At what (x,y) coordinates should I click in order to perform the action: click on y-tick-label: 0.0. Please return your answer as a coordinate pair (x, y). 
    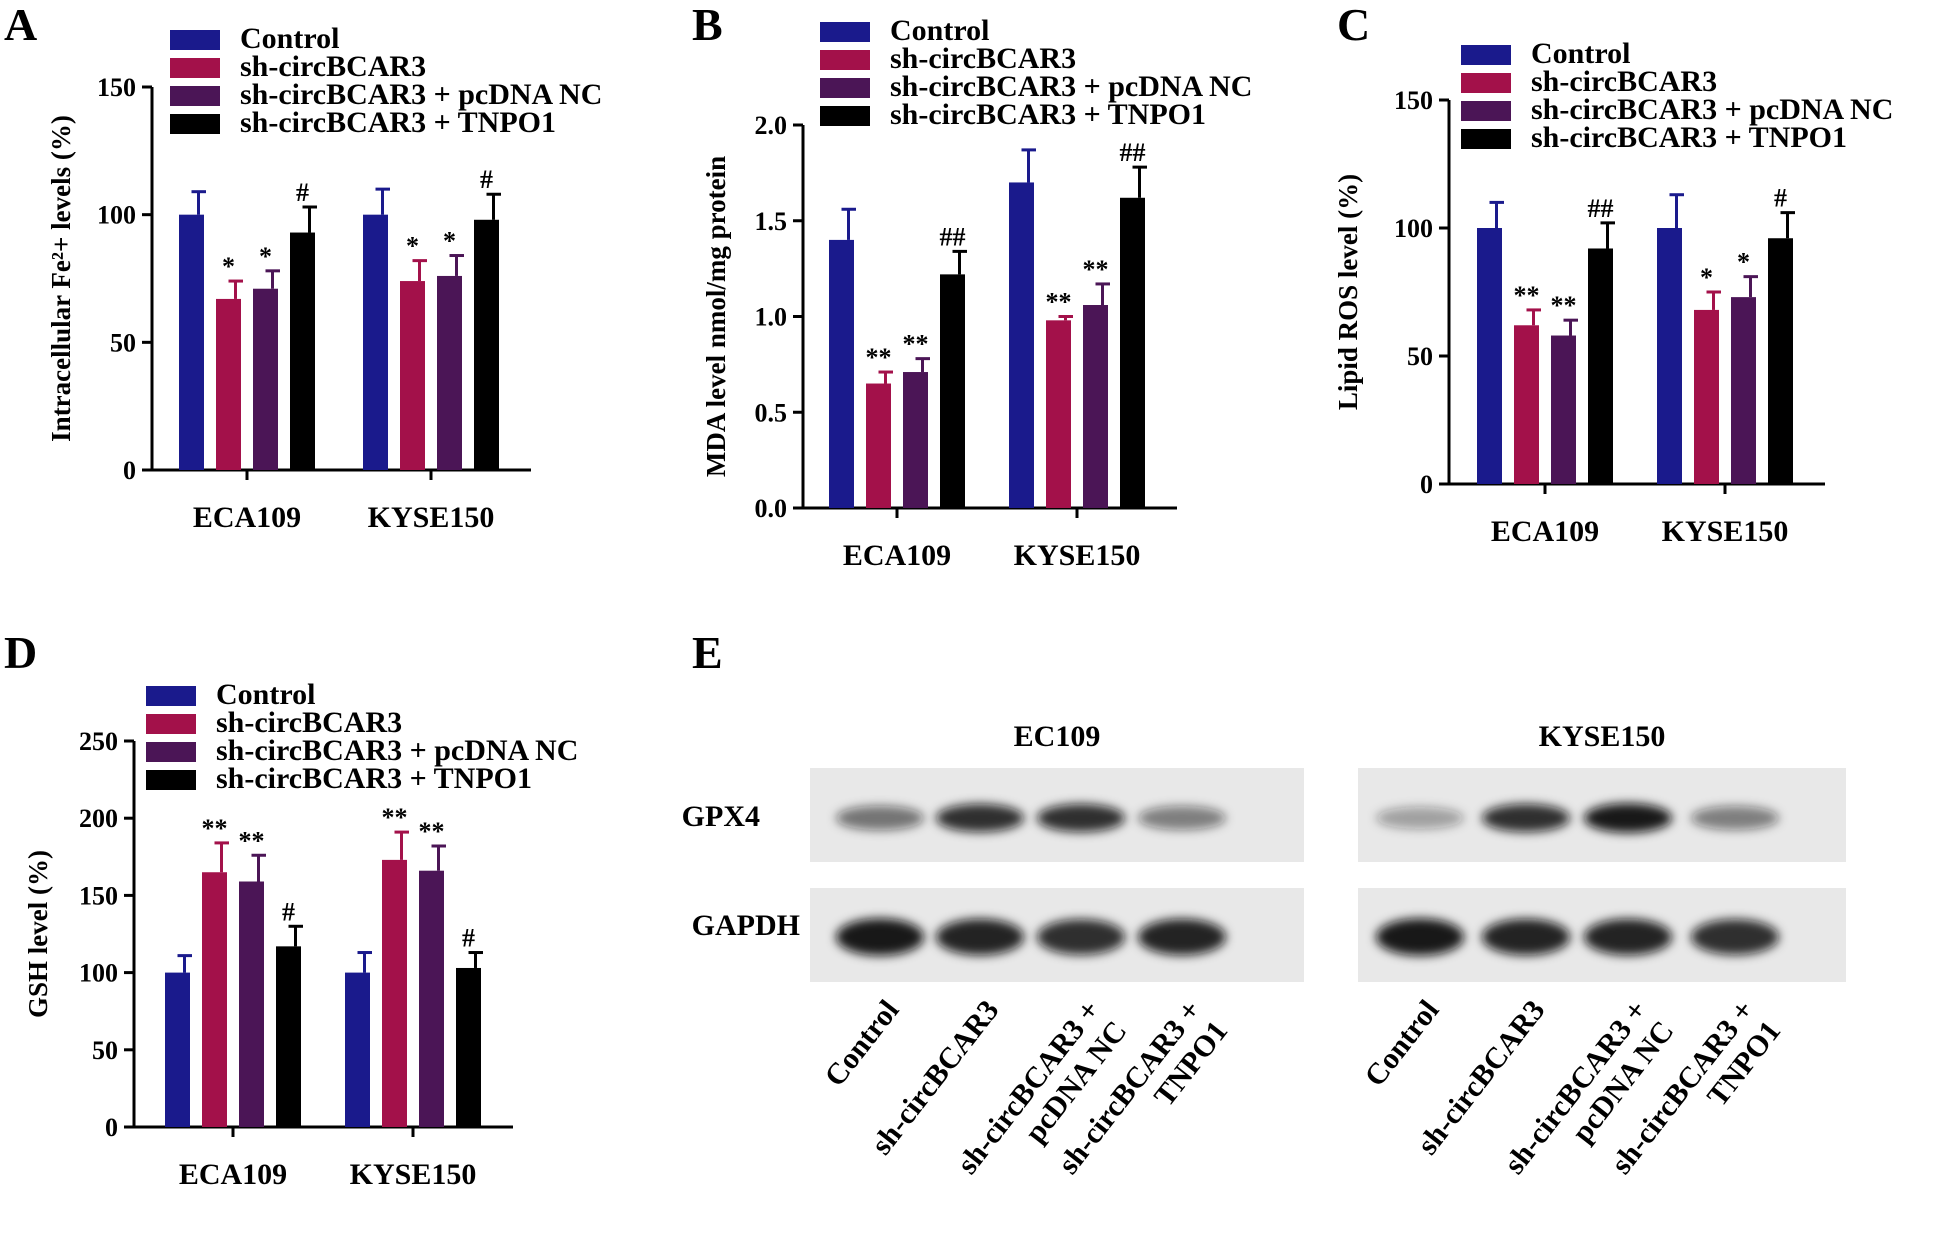
    Looking at the image, I should click on (771, 508).